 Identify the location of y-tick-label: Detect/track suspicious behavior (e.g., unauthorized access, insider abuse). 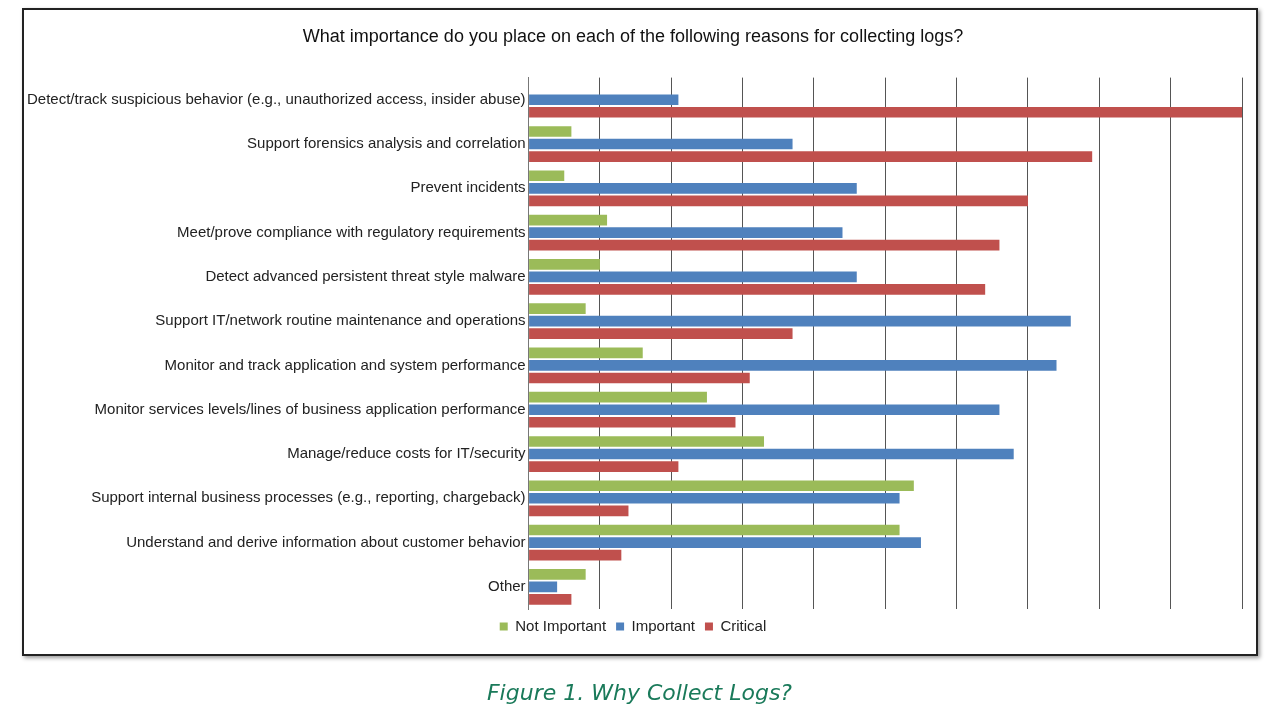
(276, 98).